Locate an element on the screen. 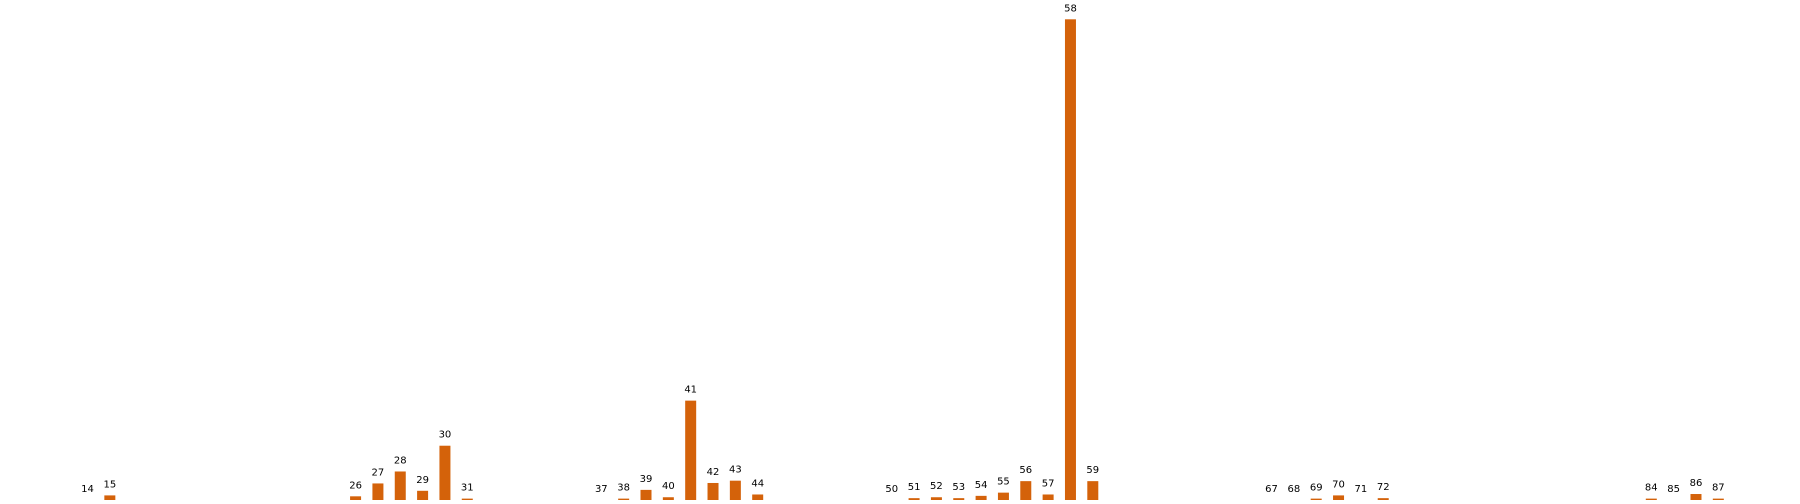 The image size is (1800, 504). bar-label-52: 52 is located at coordinates (936, 486).